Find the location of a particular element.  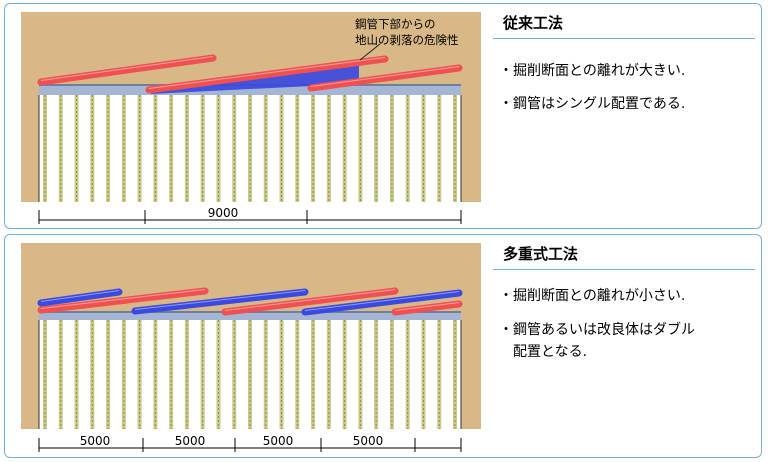

bullet-item: ・掘削断面との離れが大きい. is located at coordinates (592, 71).